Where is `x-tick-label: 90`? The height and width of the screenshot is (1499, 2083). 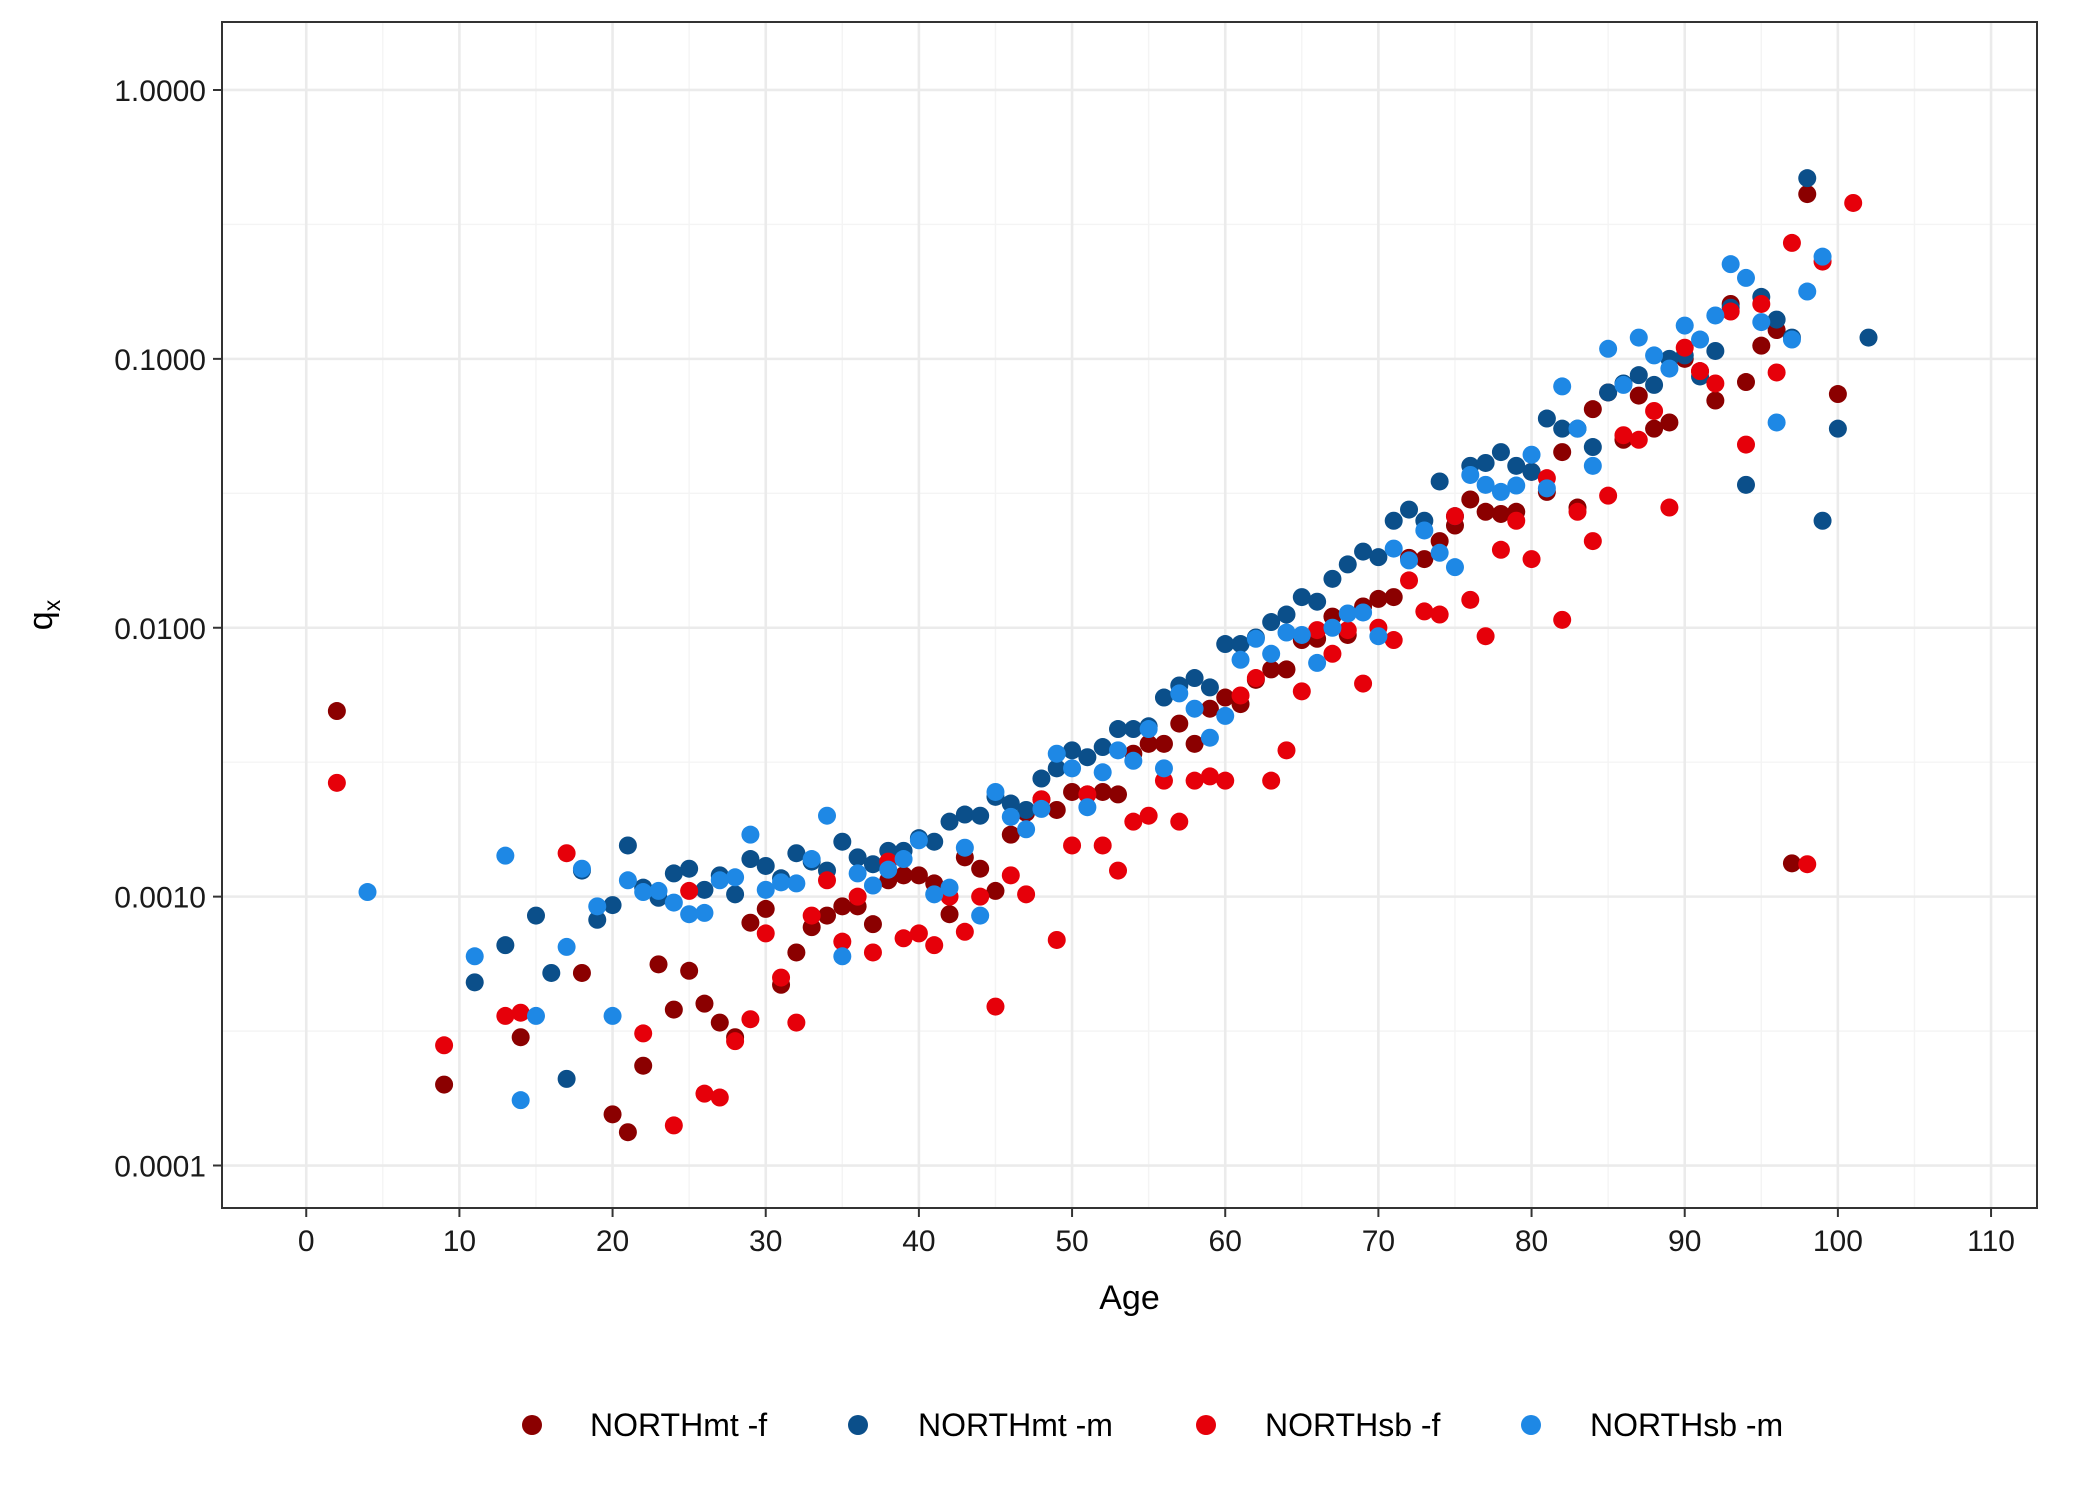
x-tick-label: 90 is located at coordinates (1684, 1241).